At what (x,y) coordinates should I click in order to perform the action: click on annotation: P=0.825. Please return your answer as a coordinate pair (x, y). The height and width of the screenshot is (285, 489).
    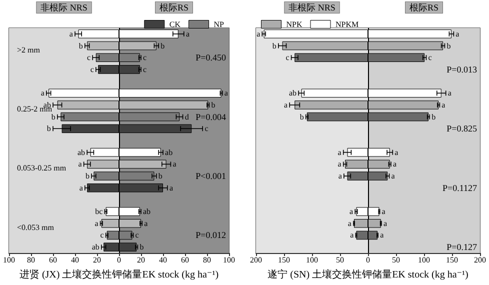
    Looking at the image, I should click on (462, 129).